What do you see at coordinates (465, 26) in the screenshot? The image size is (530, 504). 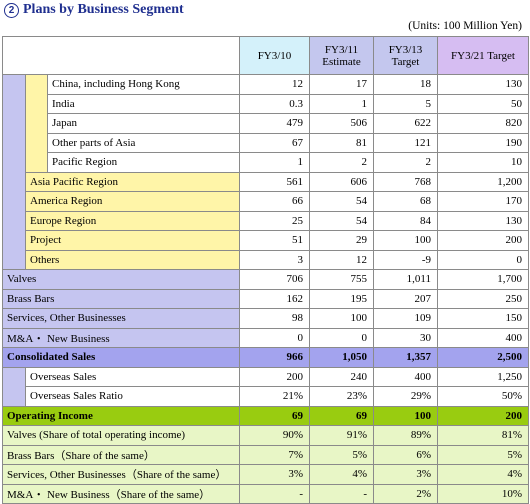 I see `units-note: (Units: 100 Million Yen)` at bounding box center [465, 26].